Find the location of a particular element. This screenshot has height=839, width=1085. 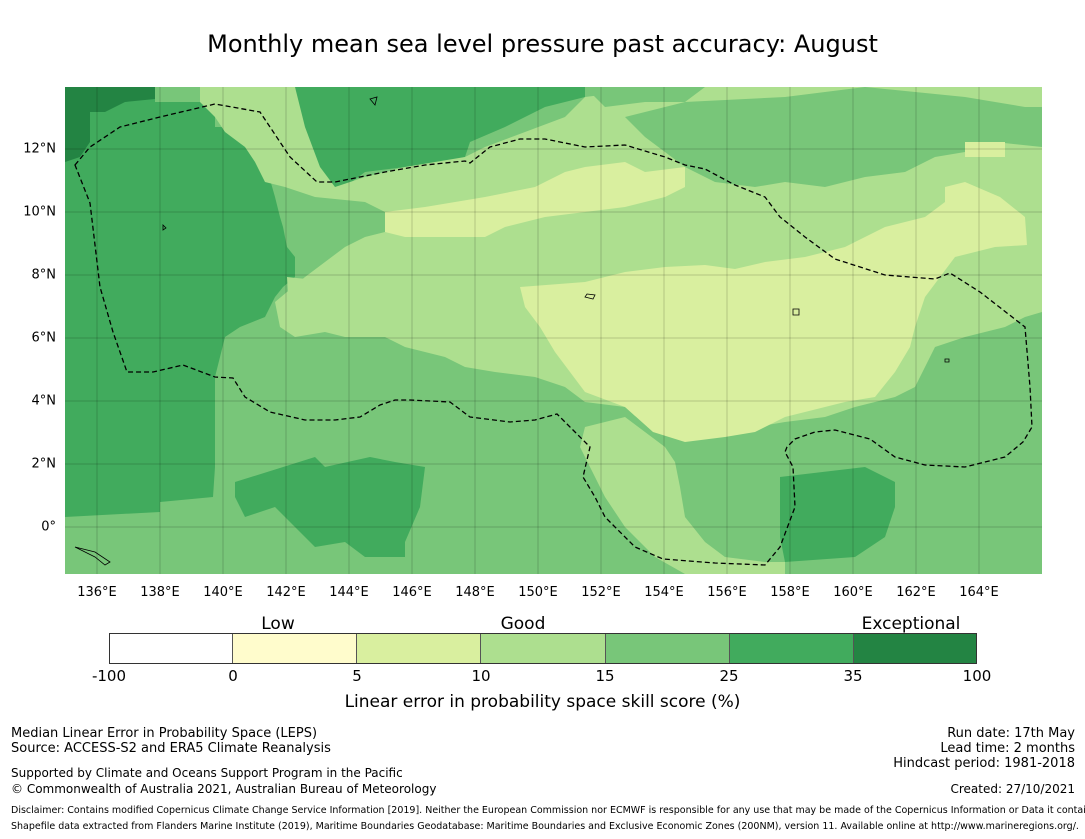

hindcast-period: Hindcast period: 1981-2018 is located at coordinates (984, 763).